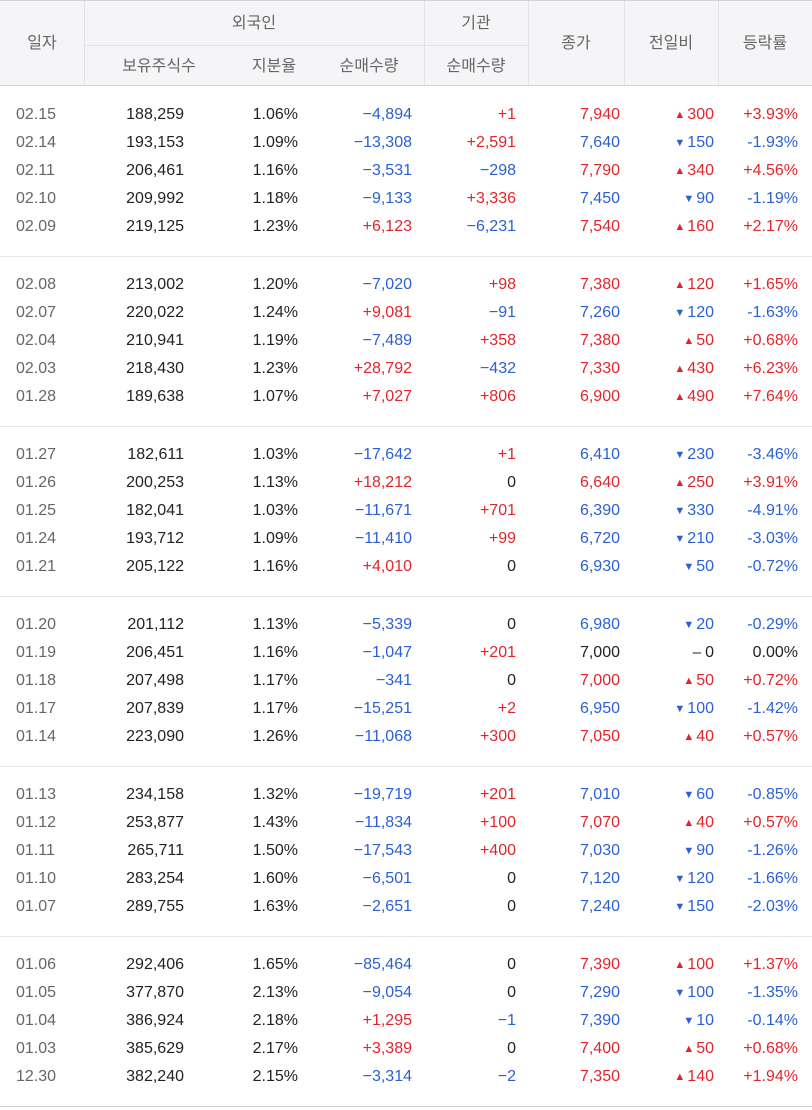  Describe the element at coordinates (275, 794) in the screenshot. I see `cell-ratio: 1.32%` at that location.